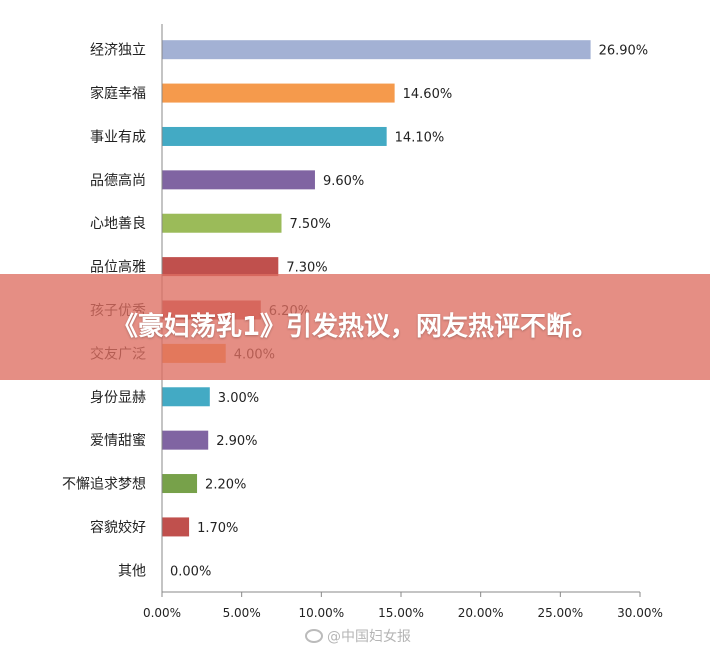 The image size is (710, 655). Describe the element at coordinates (321, 613) in the screenshot. I see `x-tick-label: 10.00%` at that location.